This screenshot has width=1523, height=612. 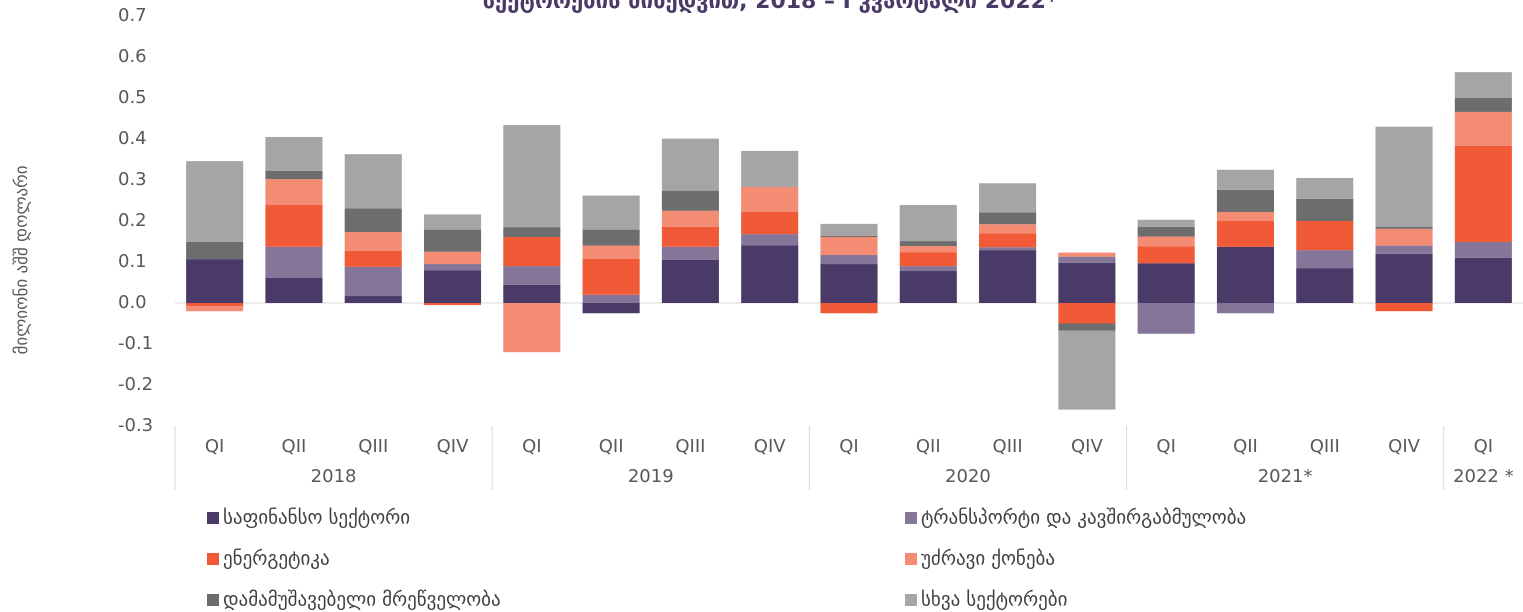 What do you see at coordinates (1483, 476) in the screenshot?
I see `year-label: 2022 *` at bounding box center [1483, 476].